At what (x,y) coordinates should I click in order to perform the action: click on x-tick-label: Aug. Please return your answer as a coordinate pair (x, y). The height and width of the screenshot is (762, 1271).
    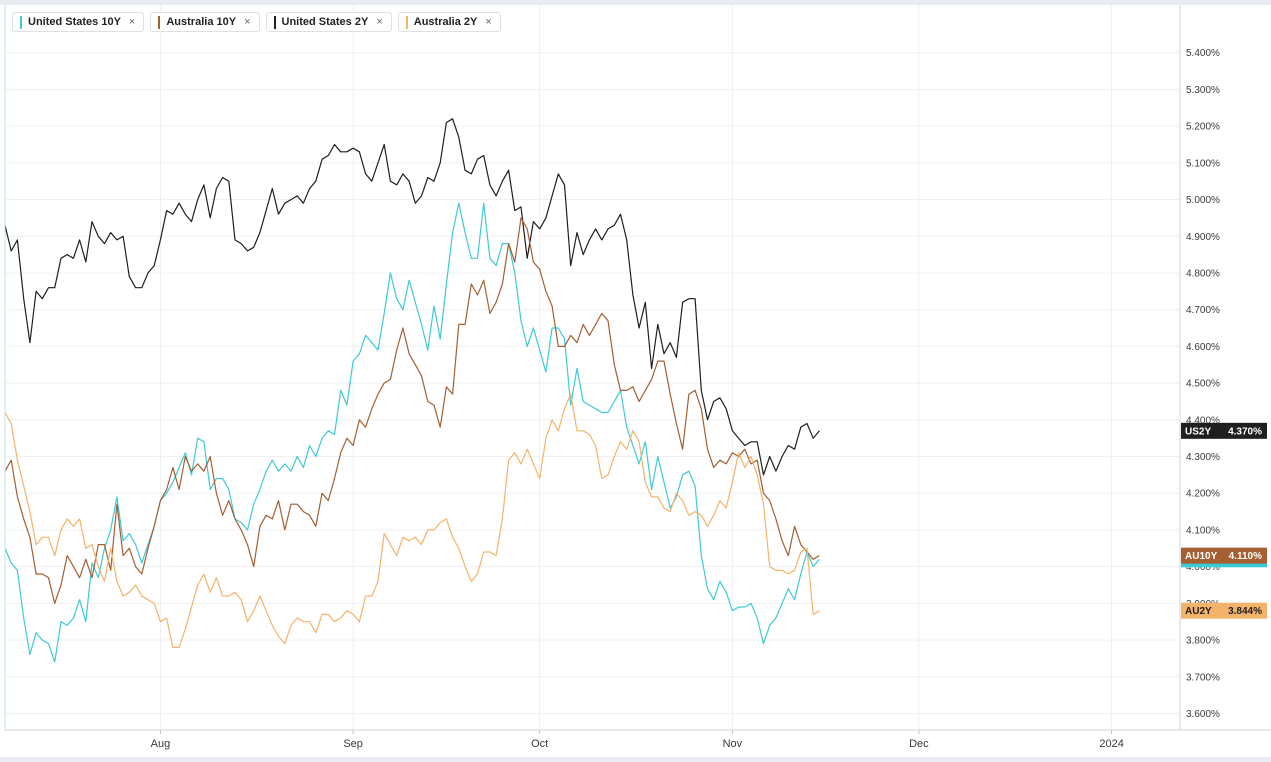
    Looking at the image, I should click on (161, 744).